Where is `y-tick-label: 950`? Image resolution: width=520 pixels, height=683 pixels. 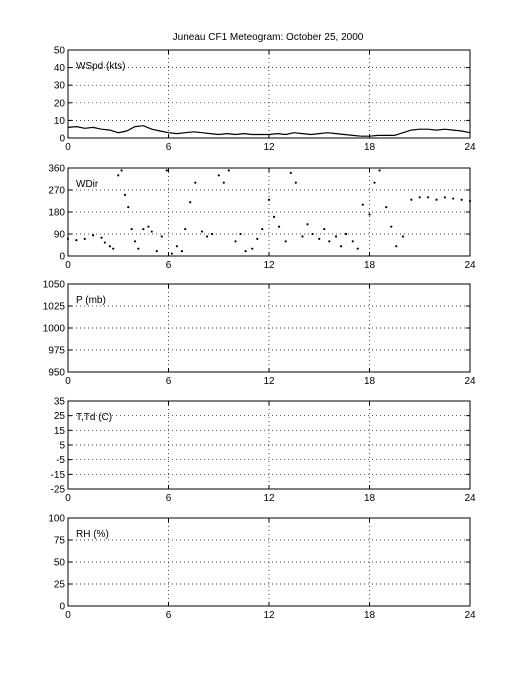
y-tick-label: 950 is located at coordinates (56, 373).